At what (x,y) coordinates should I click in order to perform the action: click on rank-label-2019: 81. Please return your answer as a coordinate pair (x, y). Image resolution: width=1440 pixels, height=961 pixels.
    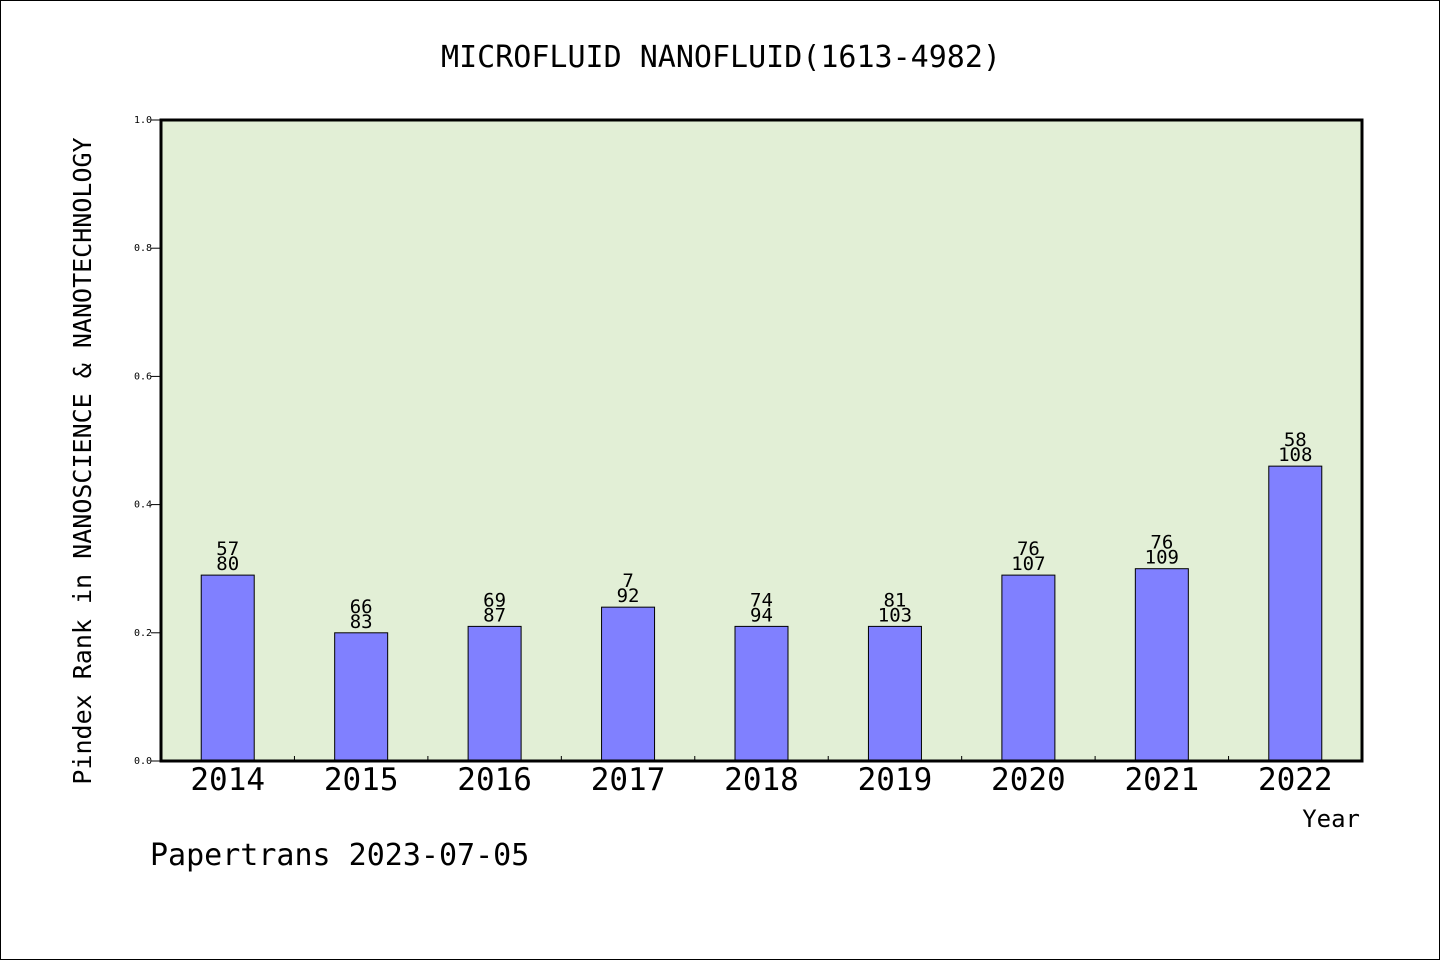
    Looking at the image, I should click on (894, 600).